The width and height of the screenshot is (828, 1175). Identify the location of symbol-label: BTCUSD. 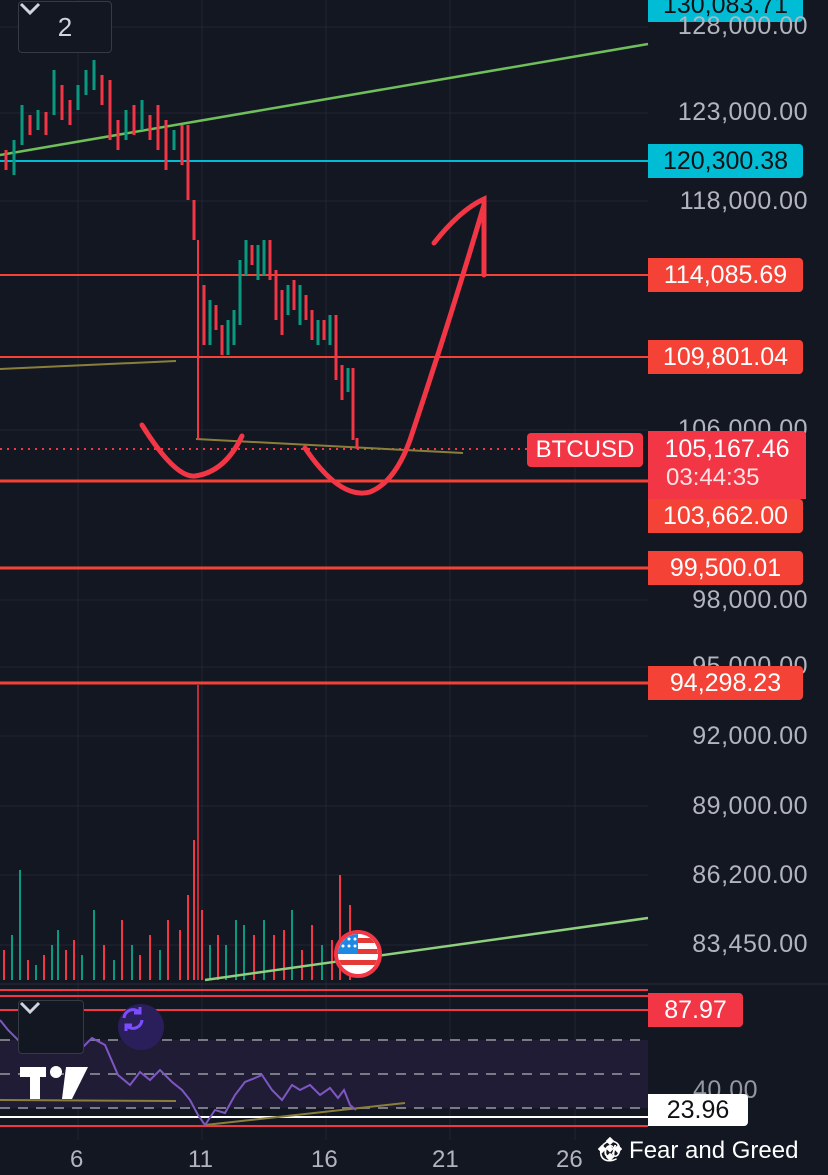
(585, 450).